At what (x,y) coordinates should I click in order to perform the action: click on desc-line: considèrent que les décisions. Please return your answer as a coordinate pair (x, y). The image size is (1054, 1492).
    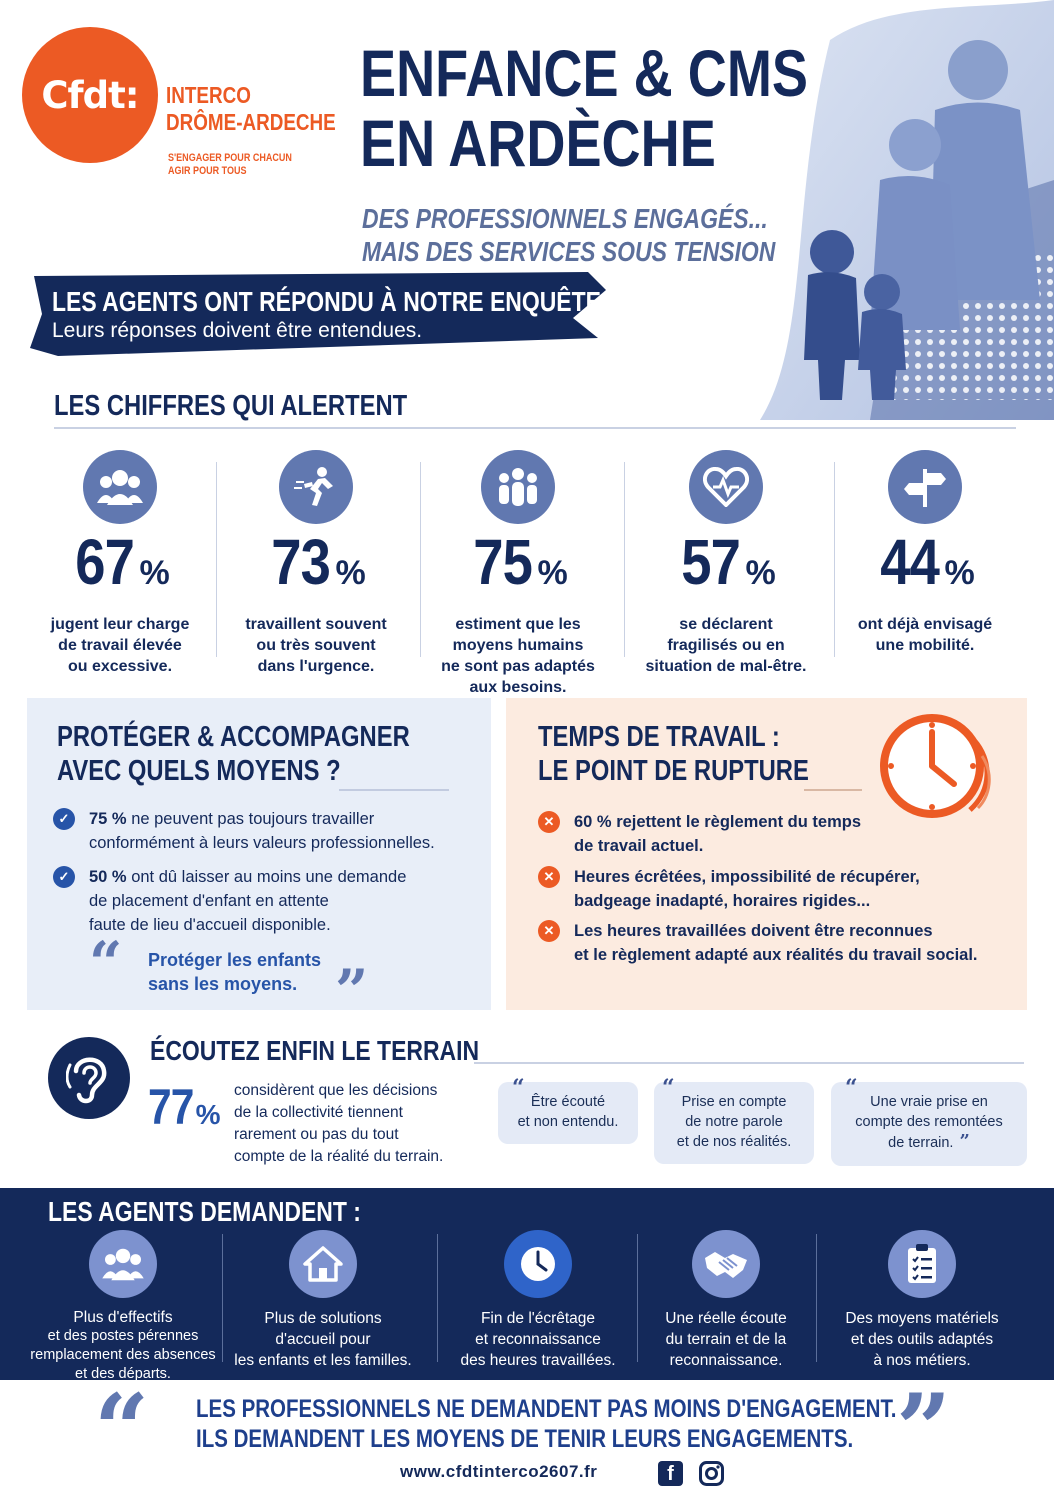
    Looking at the image, I should click on (336, 1090).